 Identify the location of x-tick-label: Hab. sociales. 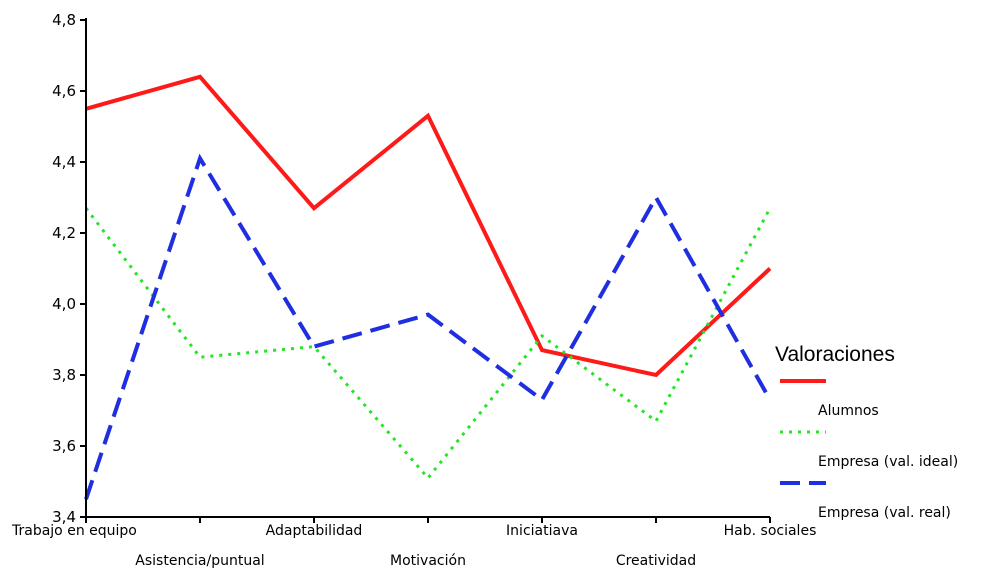
(770, 531).